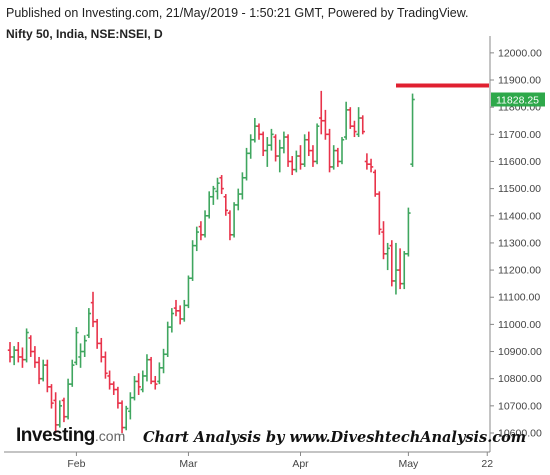  I want to click on last-price-badge, so click(518, 99).